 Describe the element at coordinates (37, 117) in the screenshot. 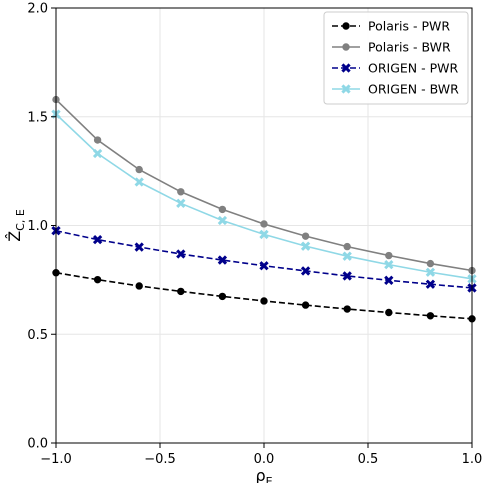

I see `y-tick-label: 1.5` at that location.